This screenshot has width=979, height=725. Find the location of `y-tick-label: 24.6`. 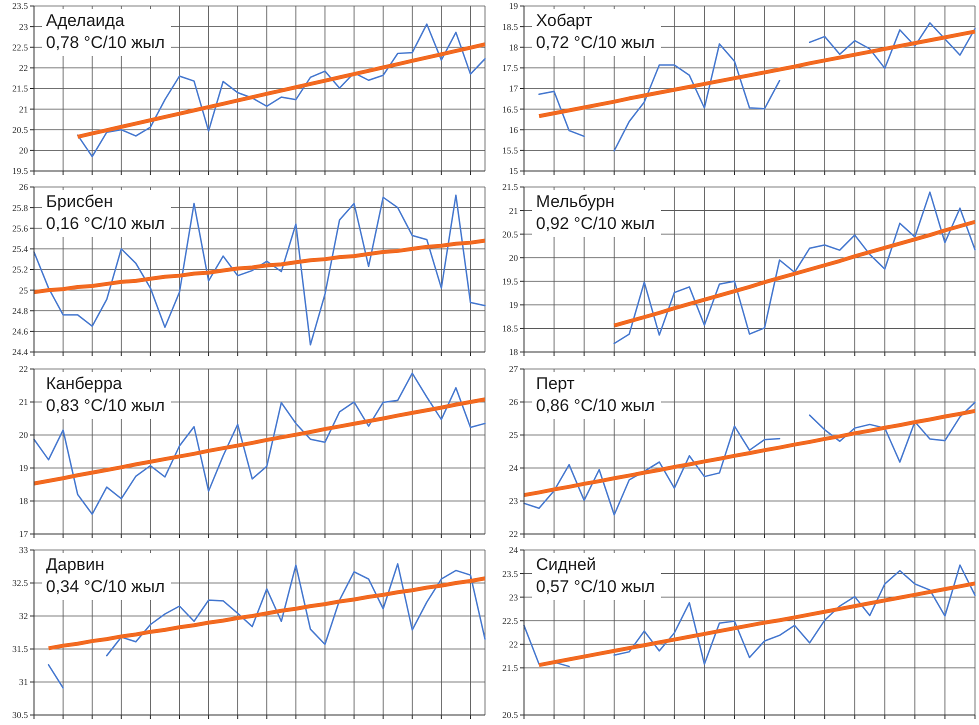

y-tick-label: 24.6 is located at coordinates (20, 331).